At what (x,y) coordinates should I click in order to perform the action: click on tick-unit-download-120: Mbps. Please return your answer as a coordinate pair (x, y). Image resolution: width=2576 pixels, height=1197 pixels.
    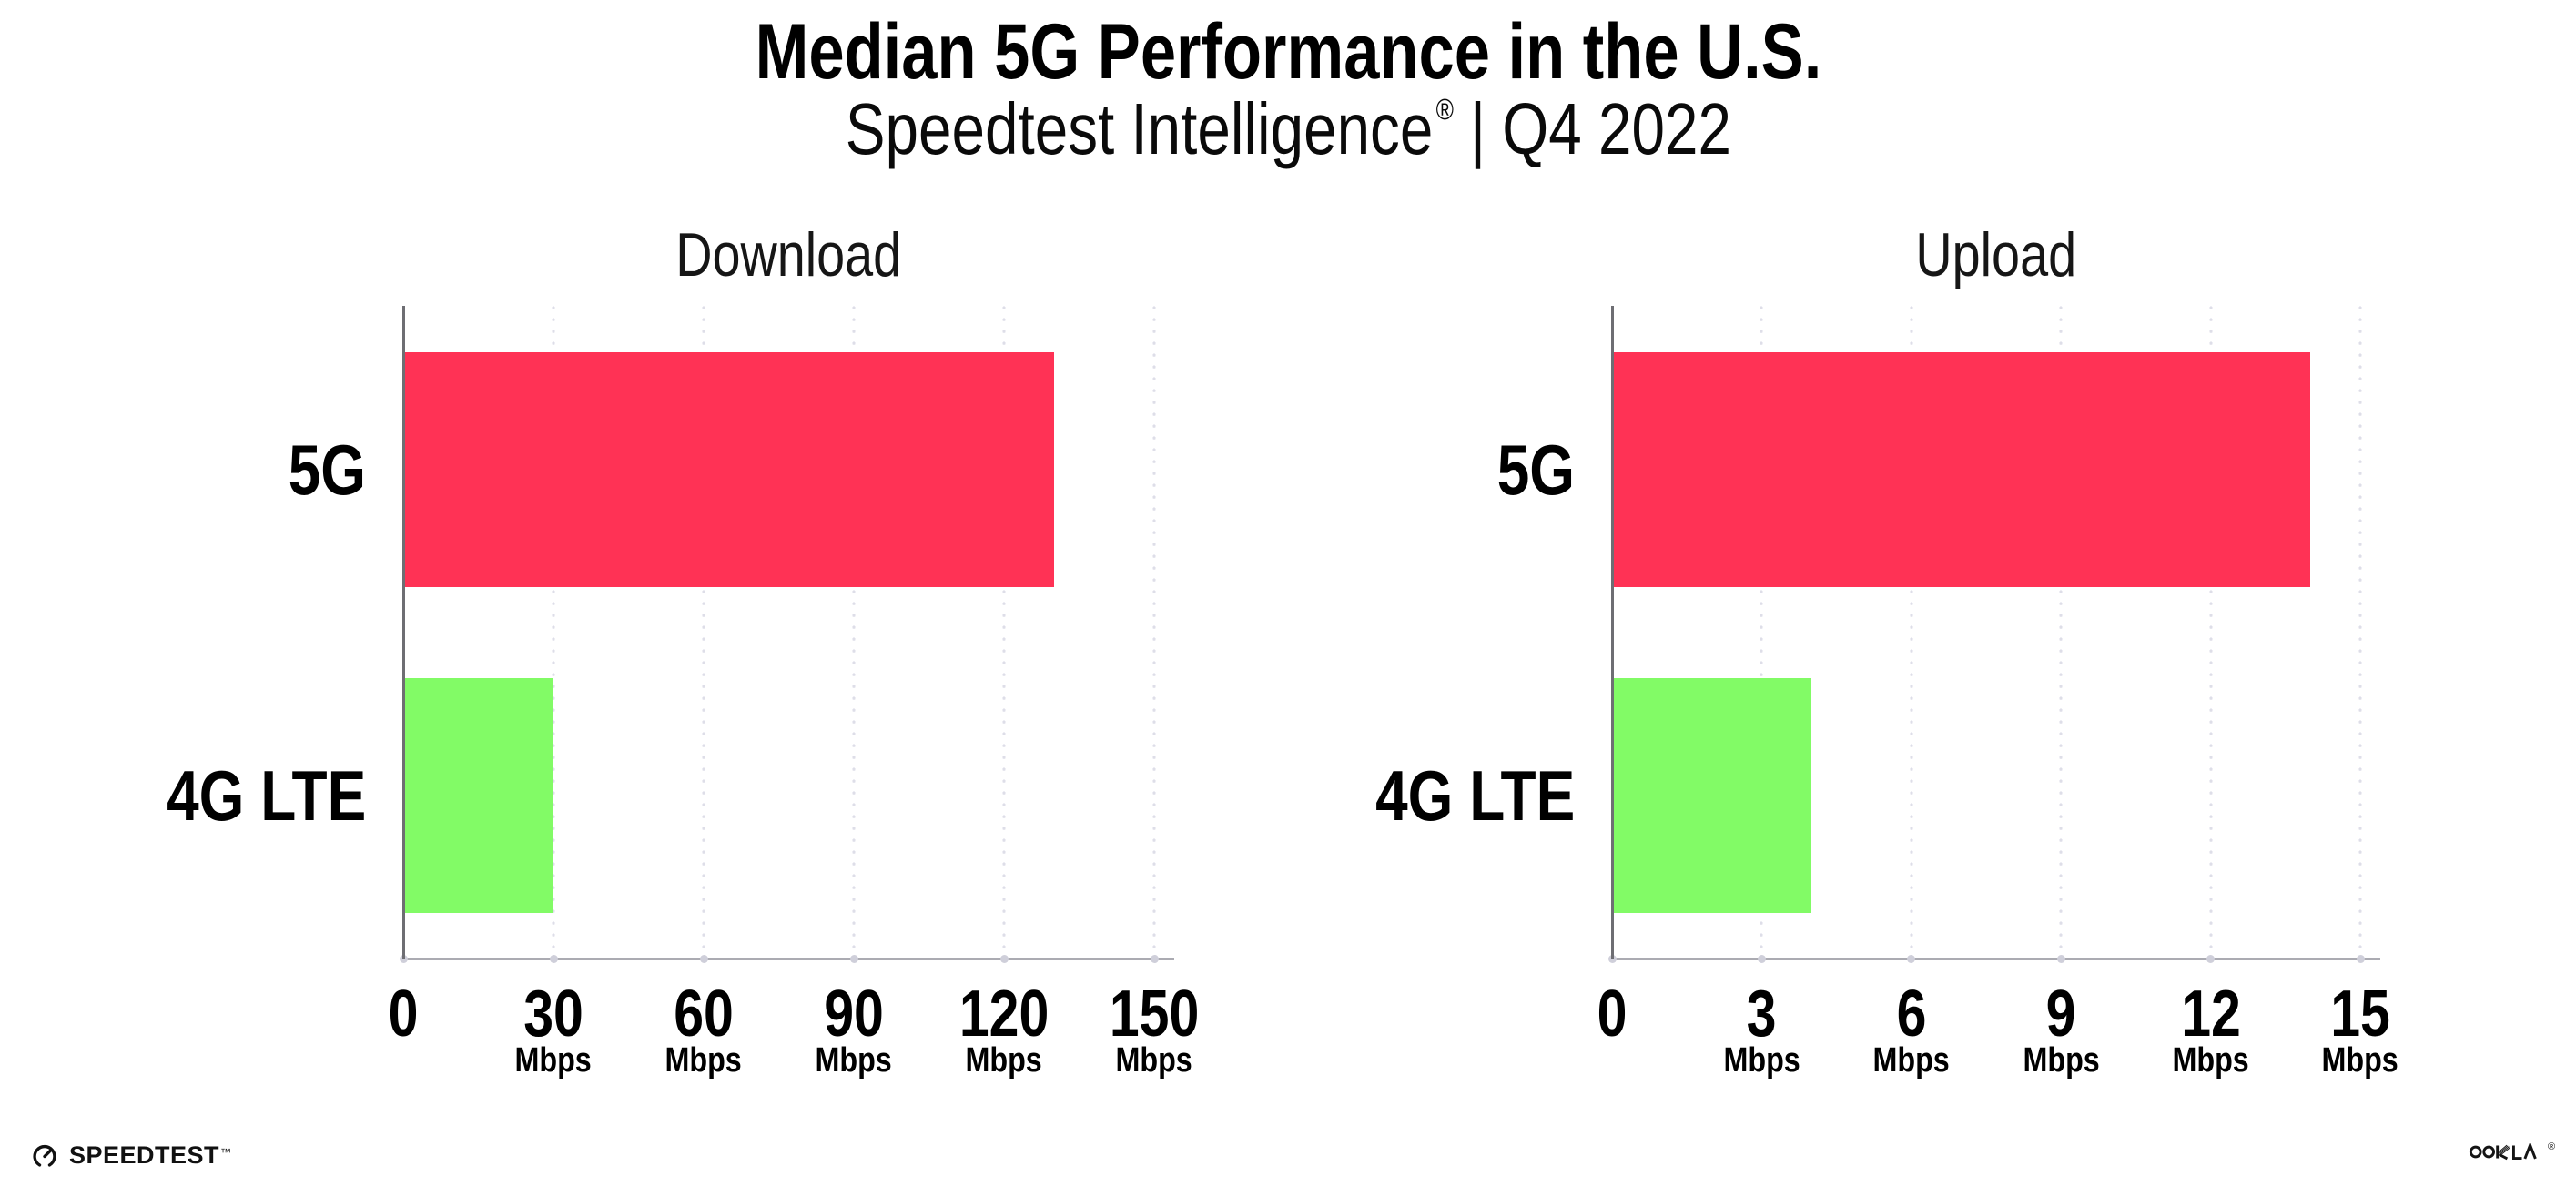
    Looking at the image, I should click on (1004, 1060).